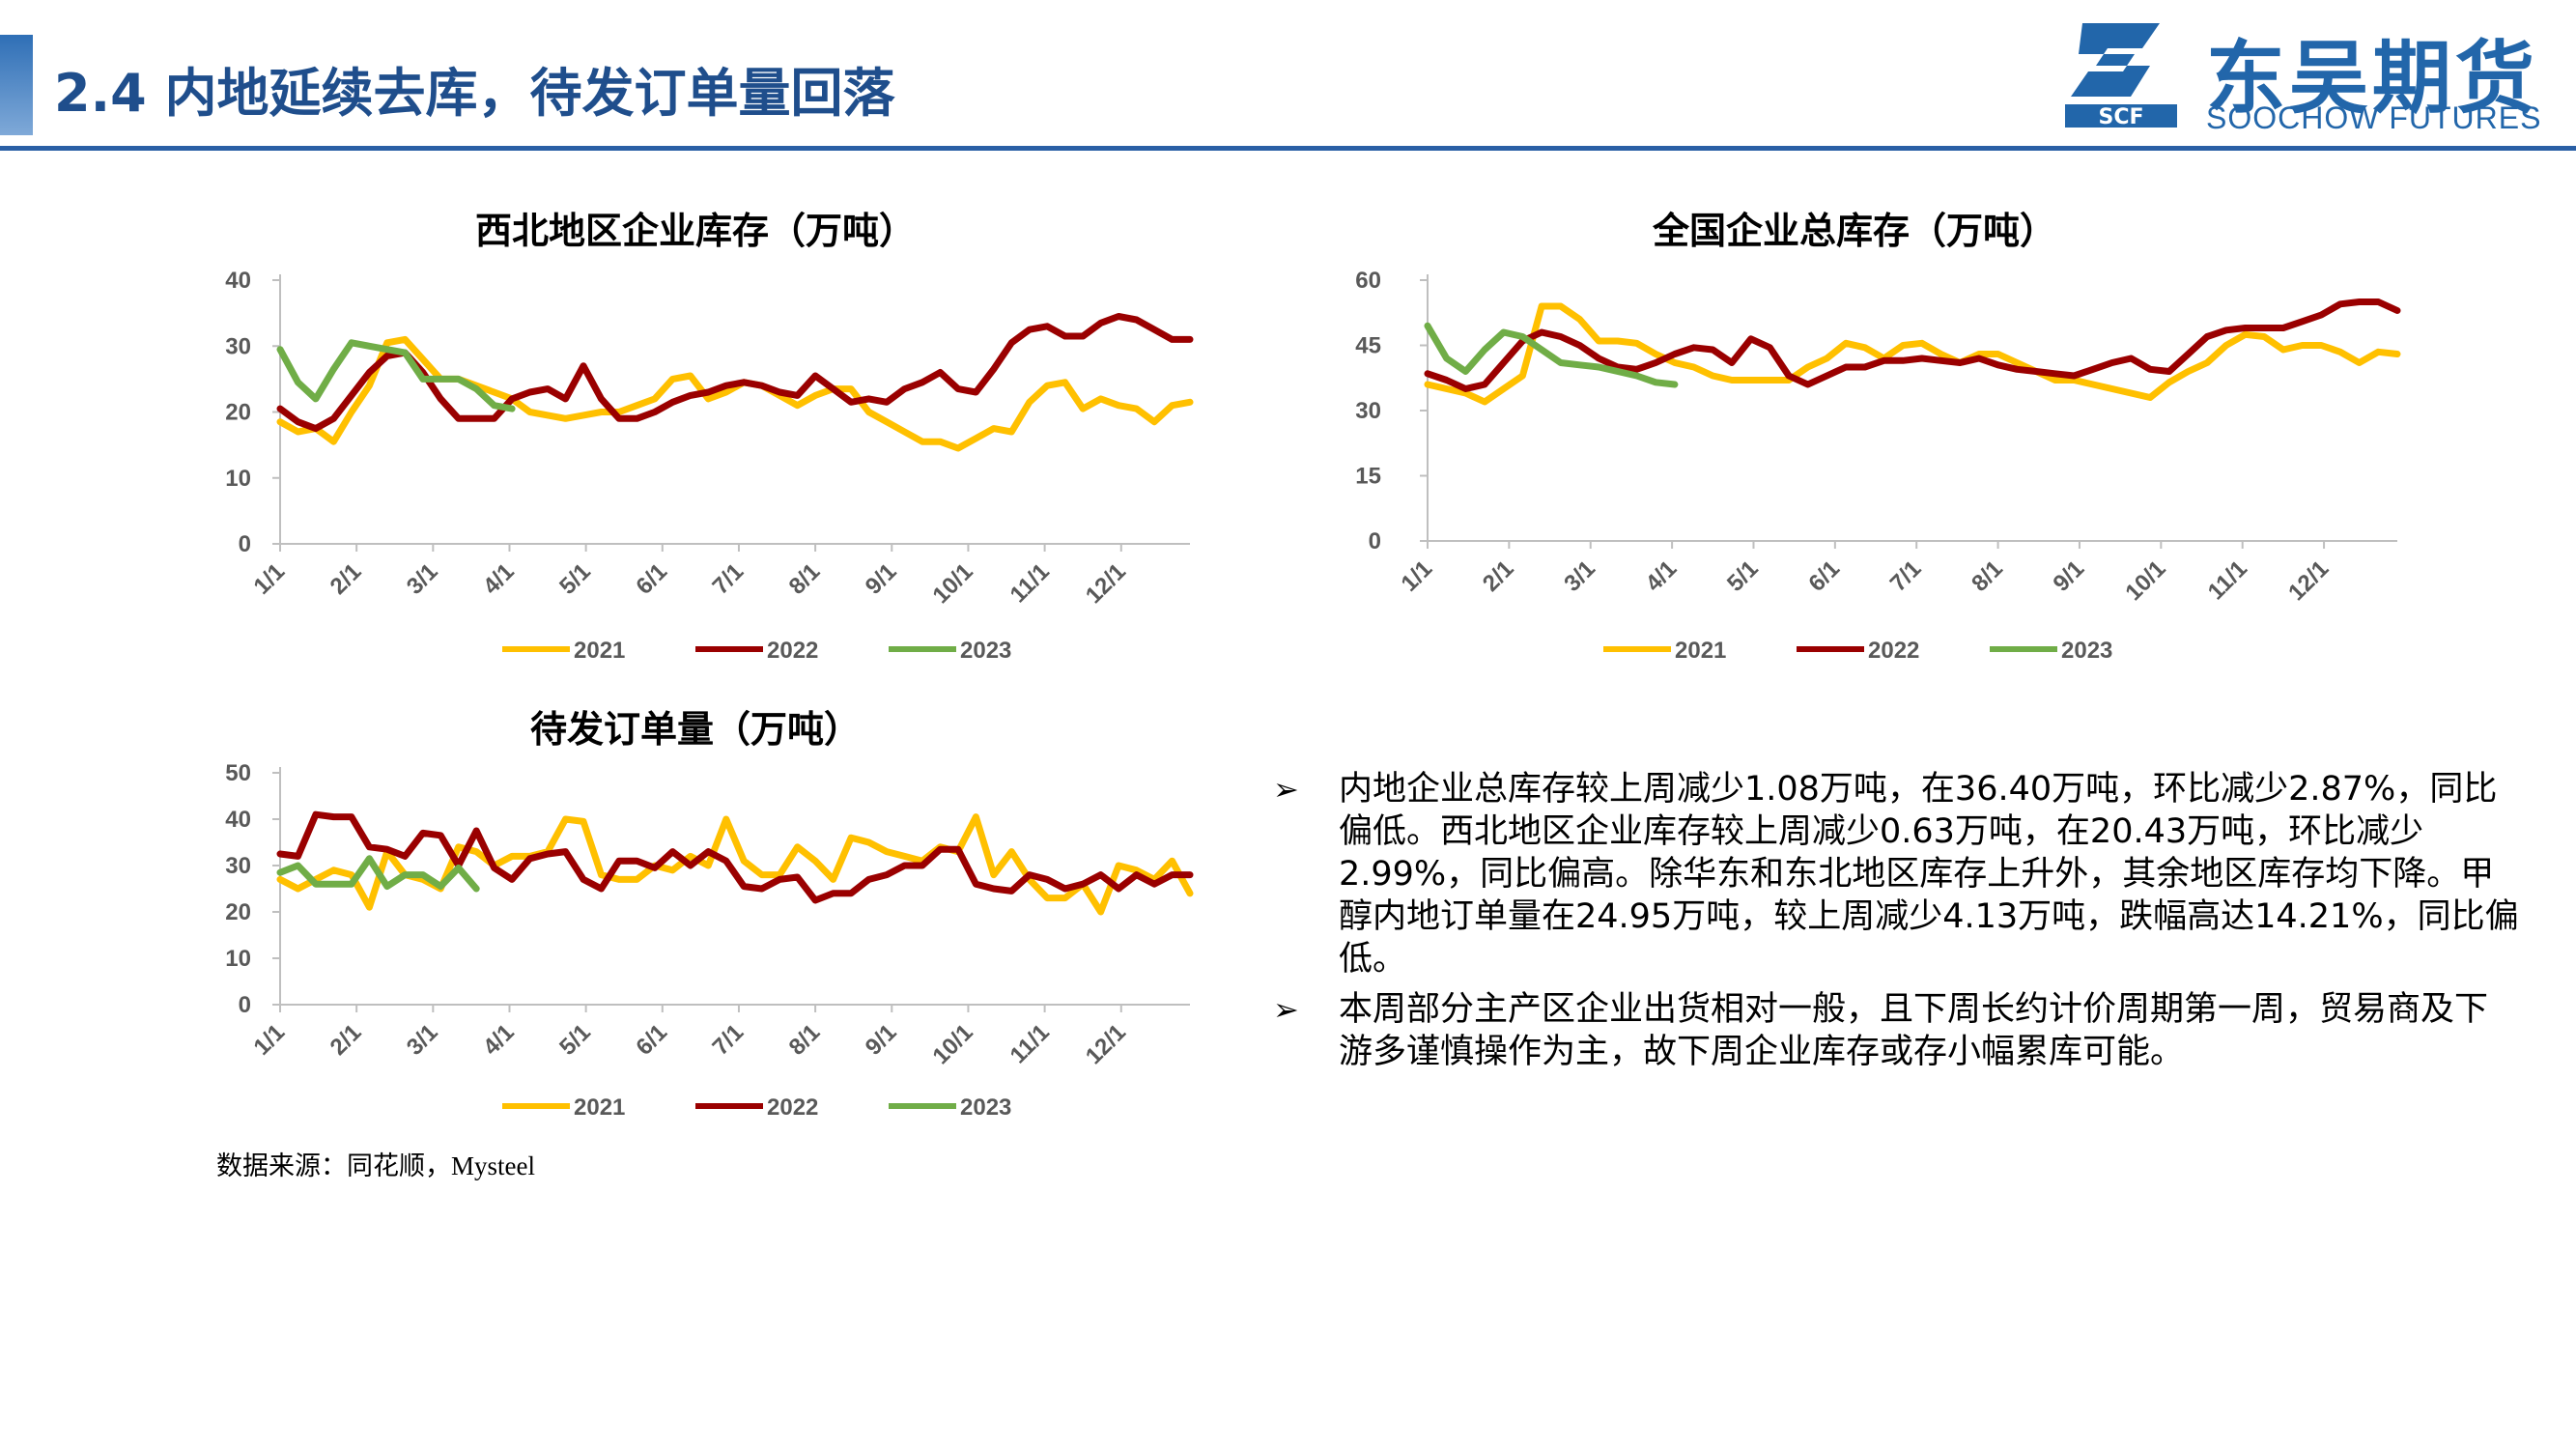 Image resolution: width=2576 pixels, height=1449 pixels. I want to click on scf-logo-icon: SCF, so click(2121, 76).